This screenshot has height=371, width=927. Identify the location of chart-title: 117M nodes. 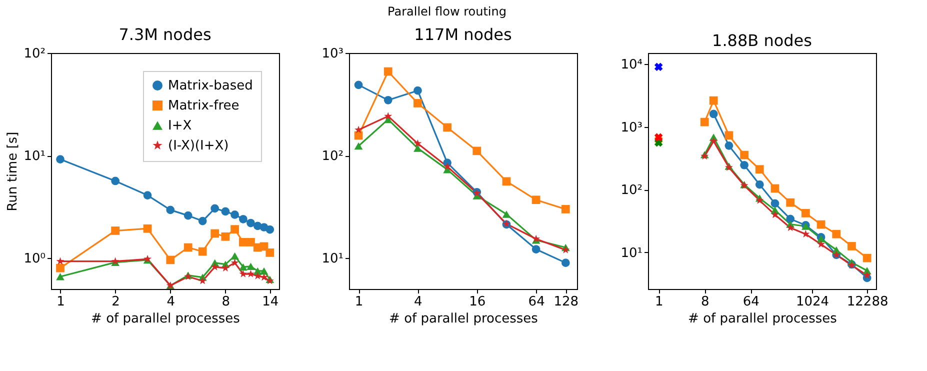
(463, 34).